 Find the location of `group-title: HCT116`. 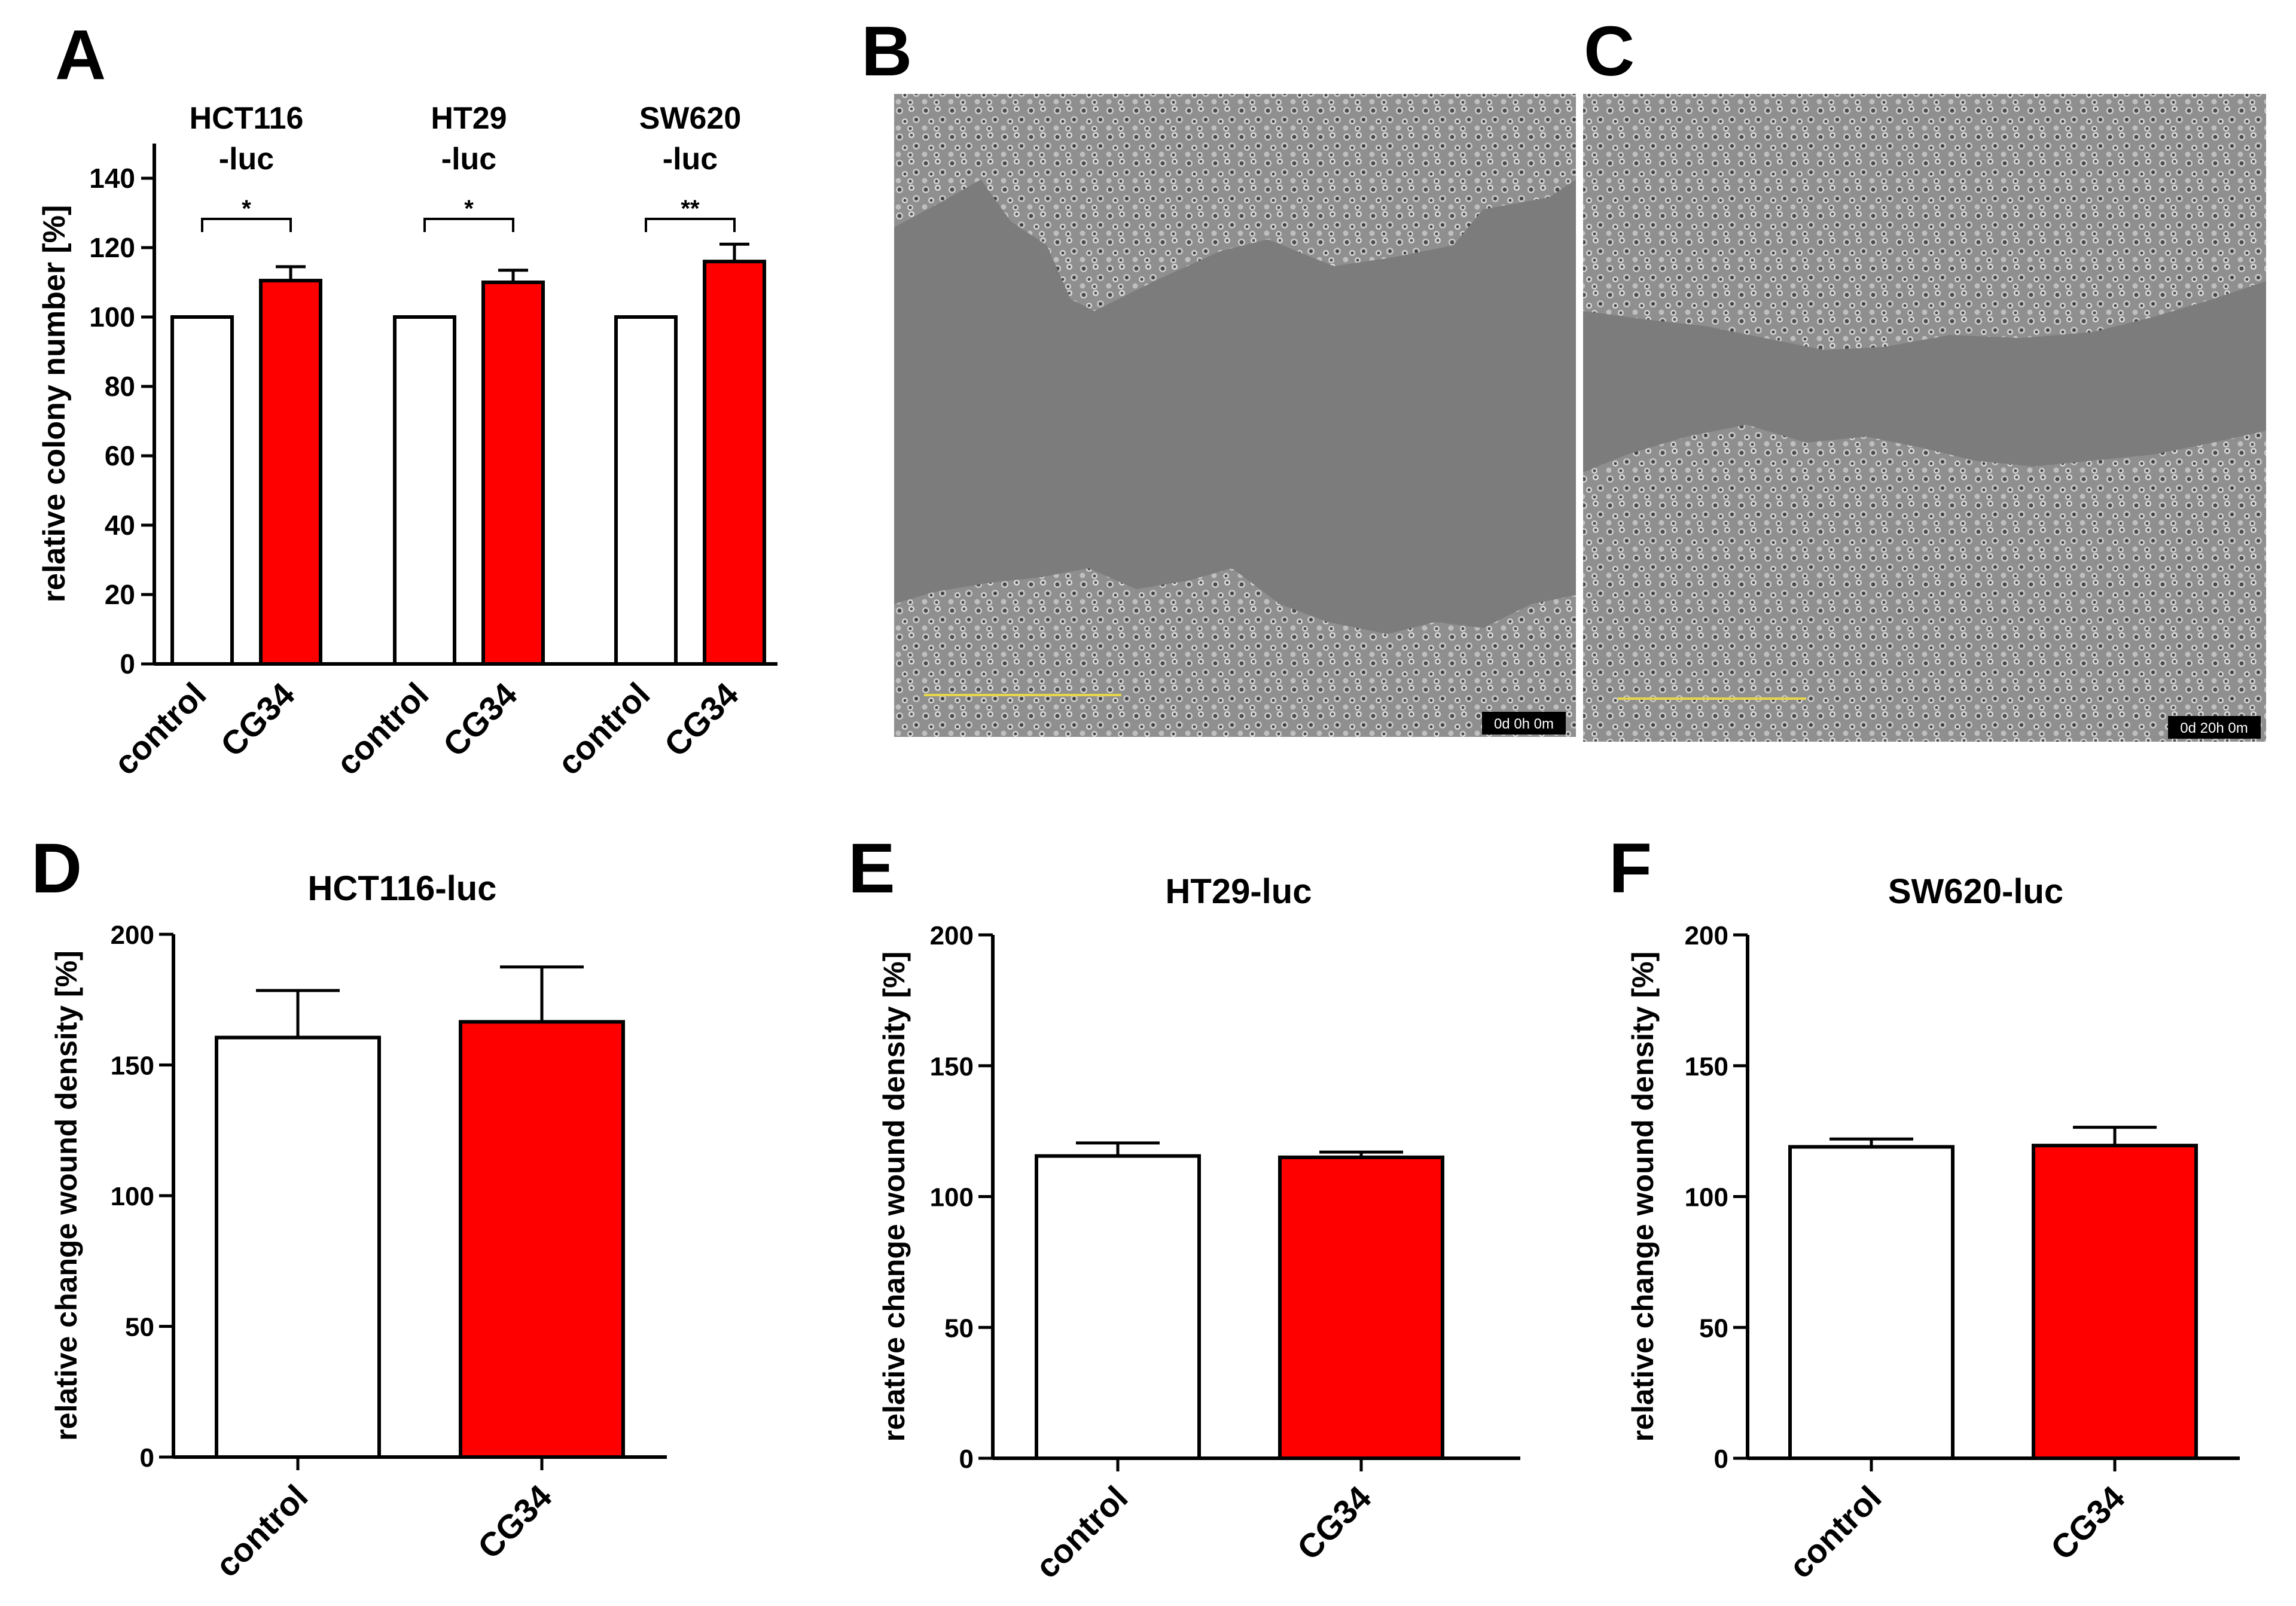

group-title: HCT116 is located at coordinates (247, 118).